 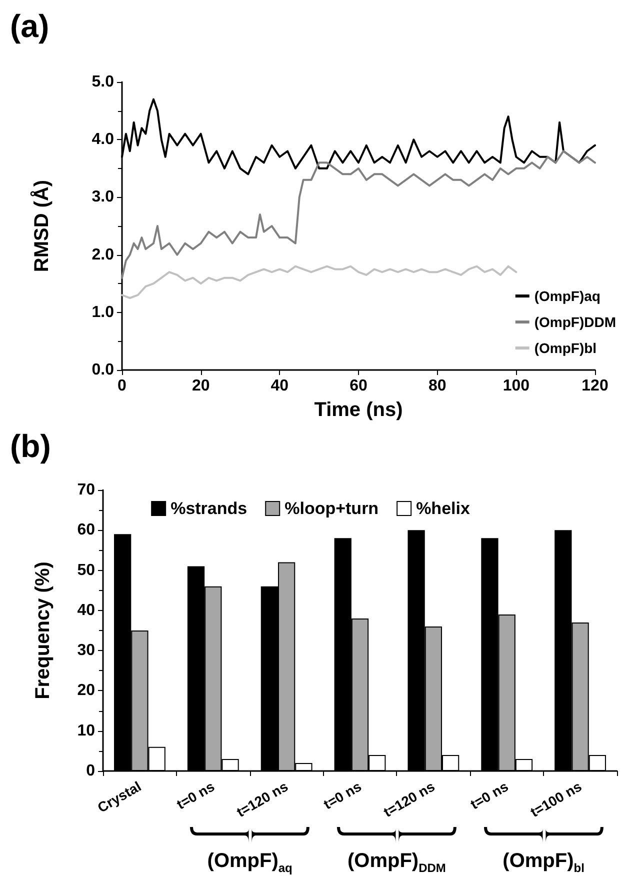 I want to click on y-tick-label: 2.0, so click(x=103, y=255).